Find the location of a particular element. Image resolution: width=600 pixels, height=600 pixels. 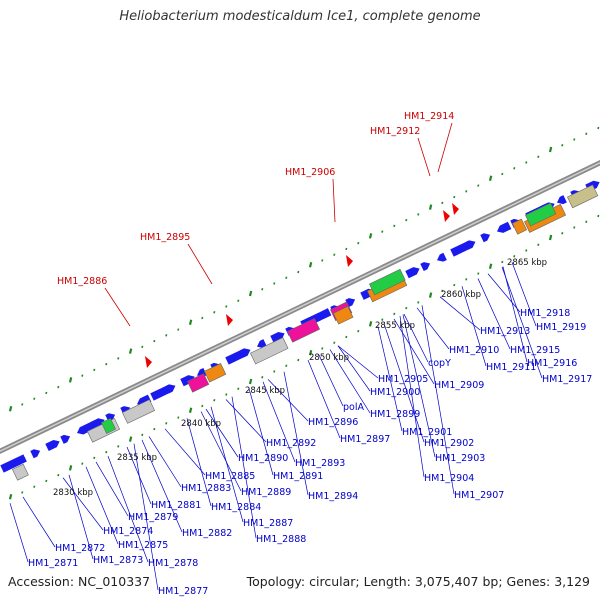

gene-label: HM1_2893 is located at coordinates (320, 463).